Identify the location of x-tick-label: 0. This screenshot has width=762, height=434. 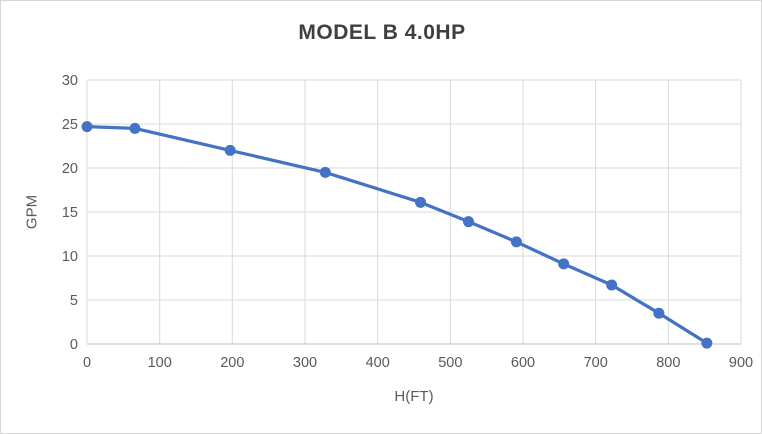
(87, 363).